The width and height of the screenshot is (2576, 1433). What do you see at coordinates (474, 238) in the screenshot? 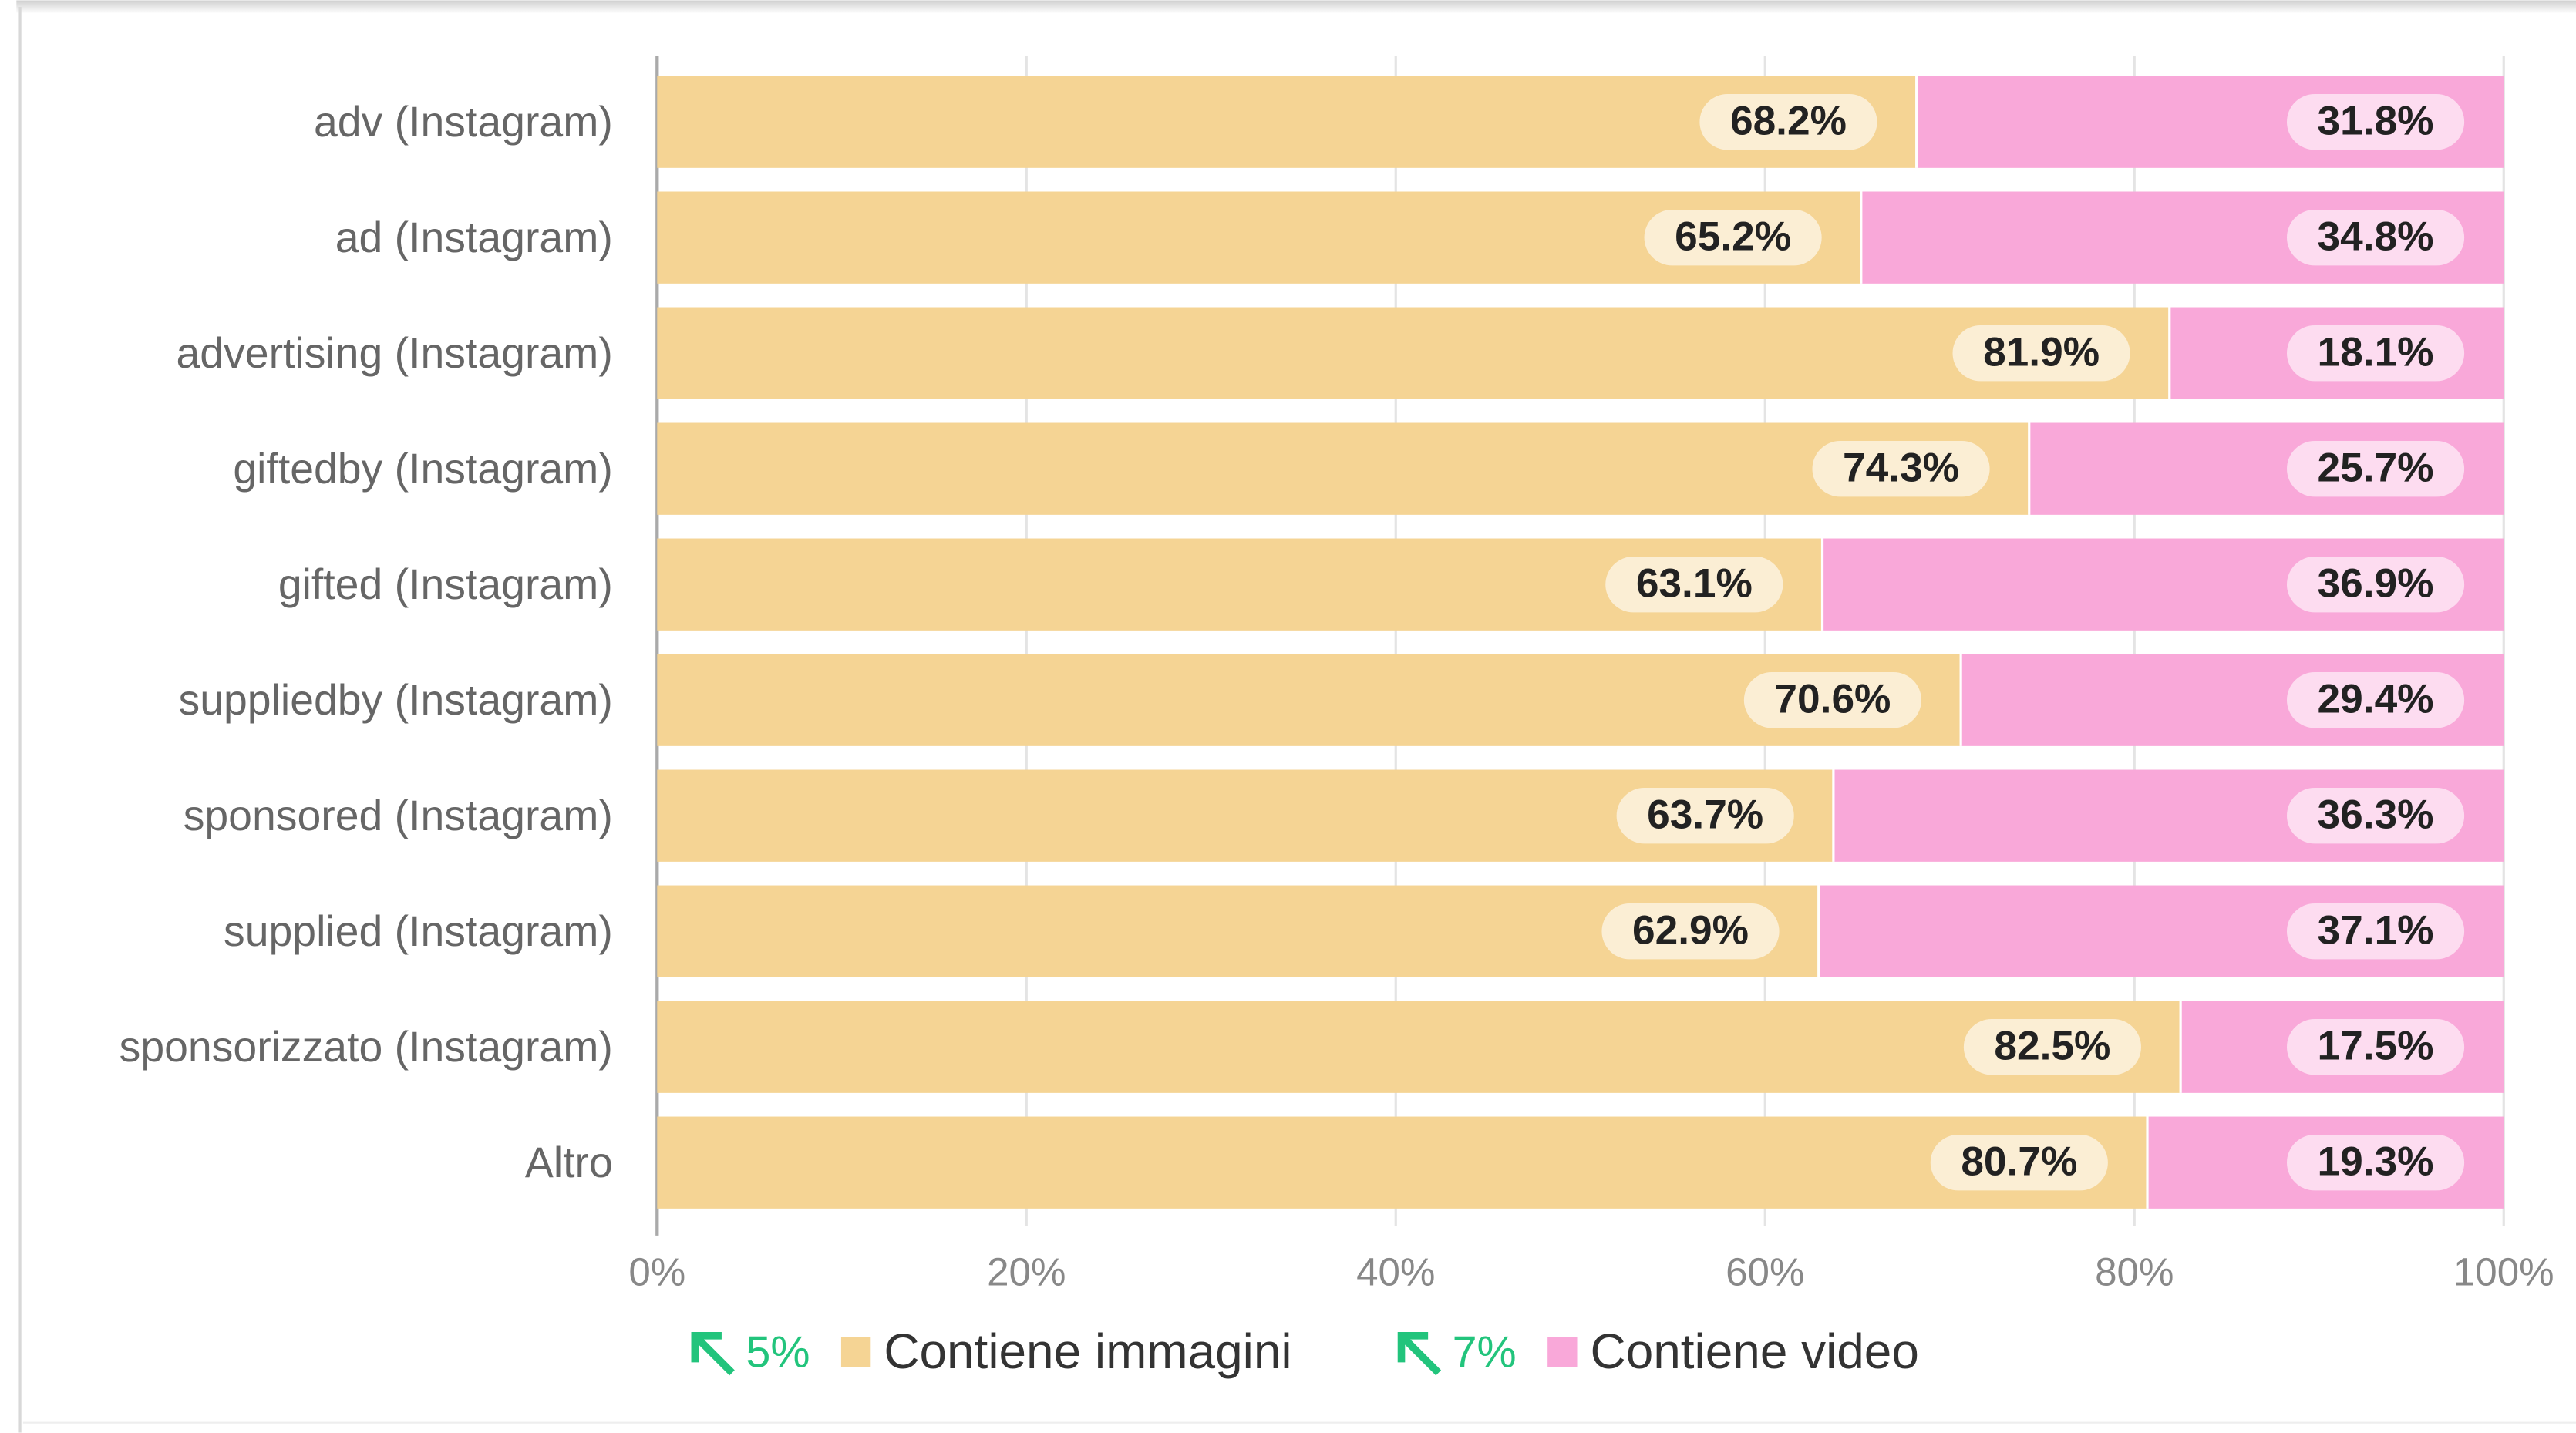
I see `y-tick-label: ad (Instagram)` at bounding box center [474, 238].